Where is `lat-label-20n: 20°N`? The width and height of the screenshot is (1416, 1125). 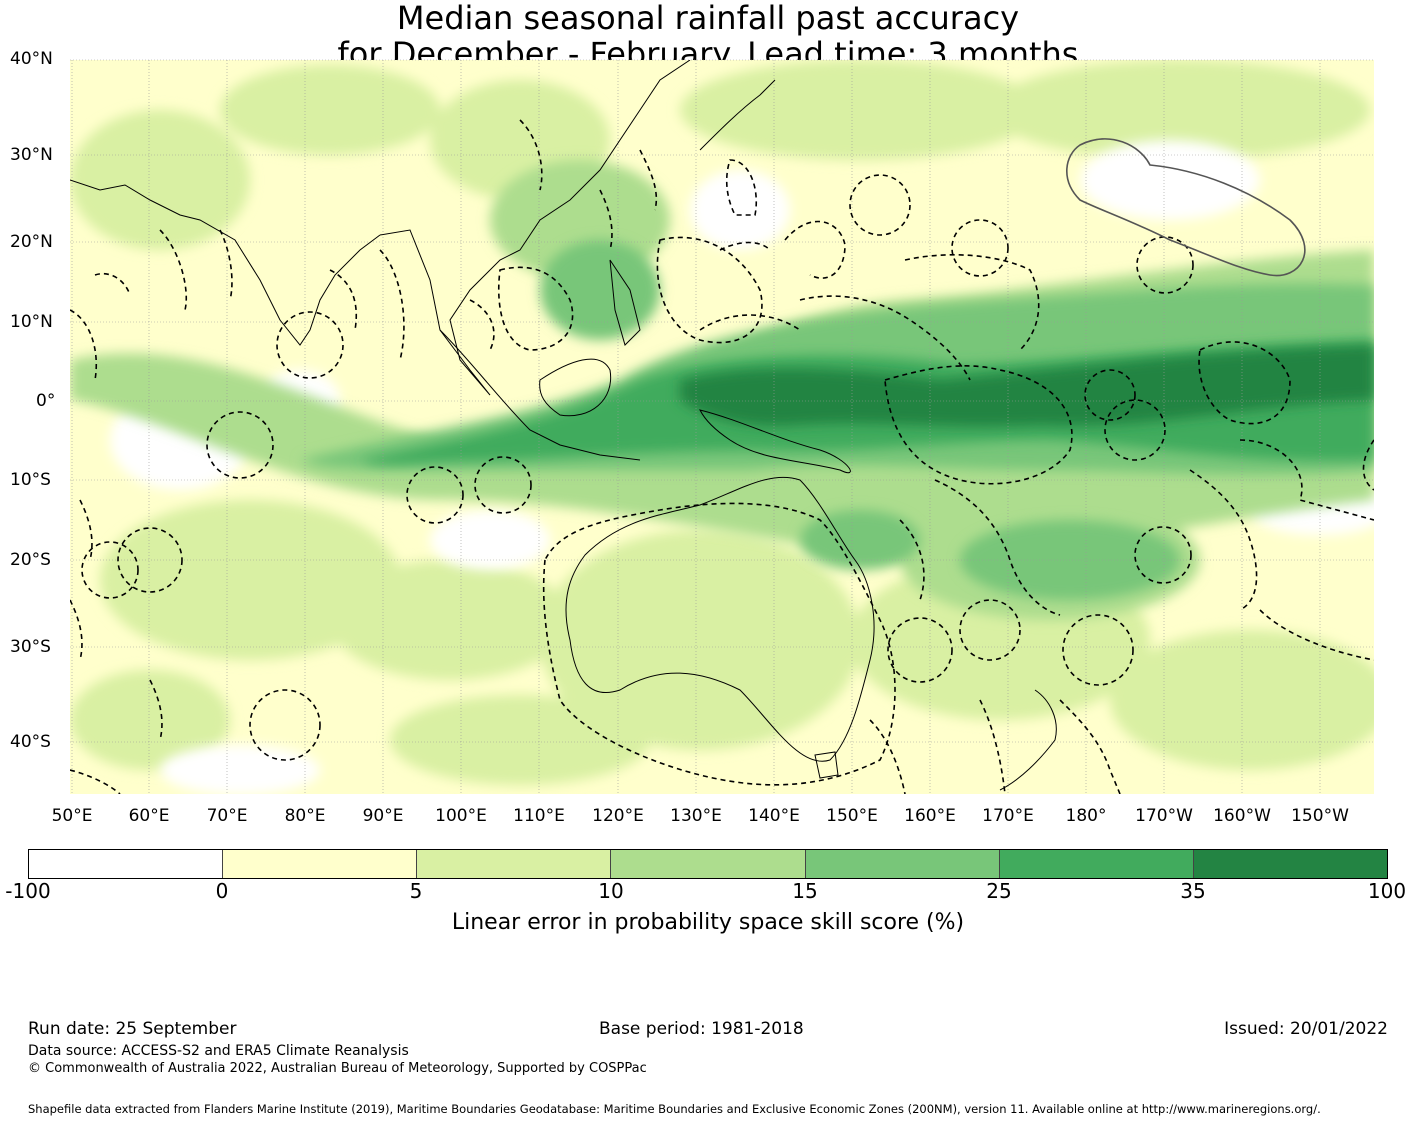
lat-label-20n: 20°N is located at coordinates (31, 242).